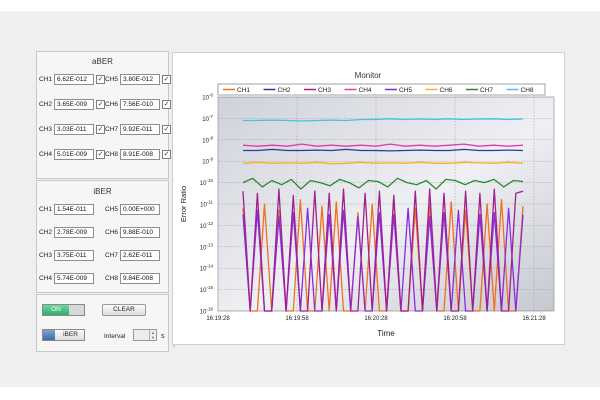 This screenshot has height=400, width=600. I want to click on aber-ch1-checkbox: ✓, so click(100, 79).